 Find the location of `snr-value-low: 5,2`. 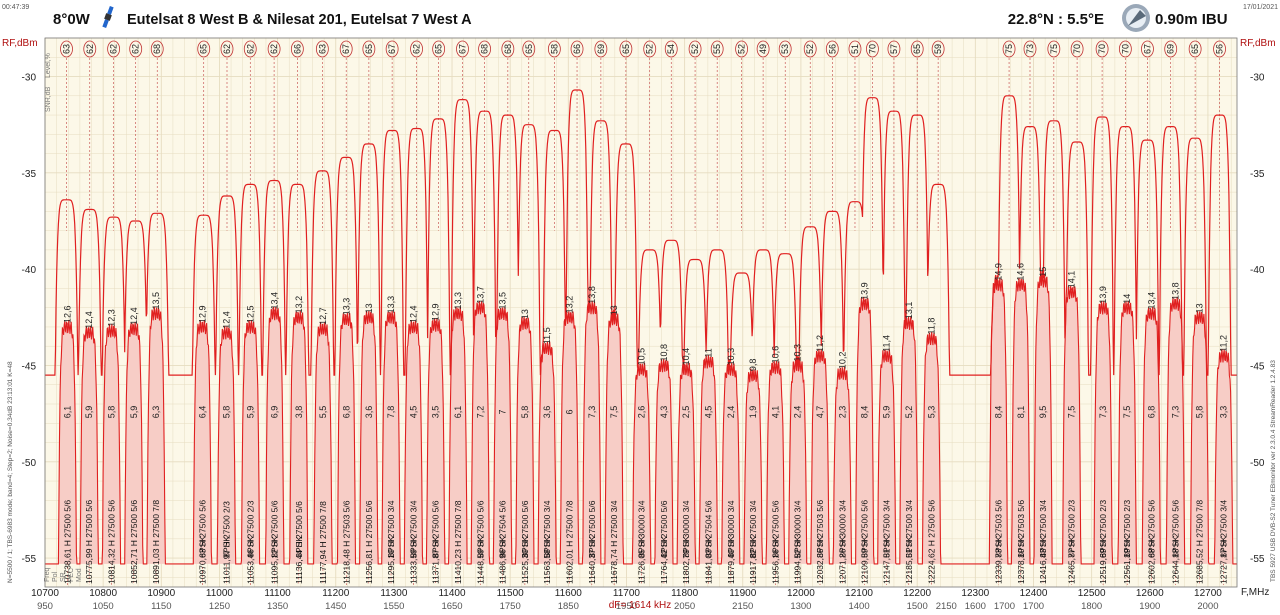

snr-value-low: 5,2 is located at coordinates (909, 412).